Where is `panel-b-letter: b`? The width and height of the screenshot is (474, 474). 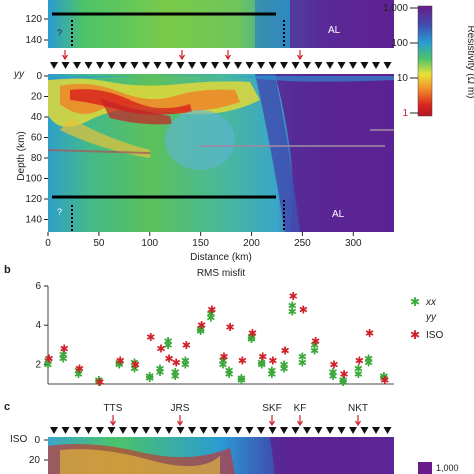
panel-b-letter: b is located at coordinates (7, 270).